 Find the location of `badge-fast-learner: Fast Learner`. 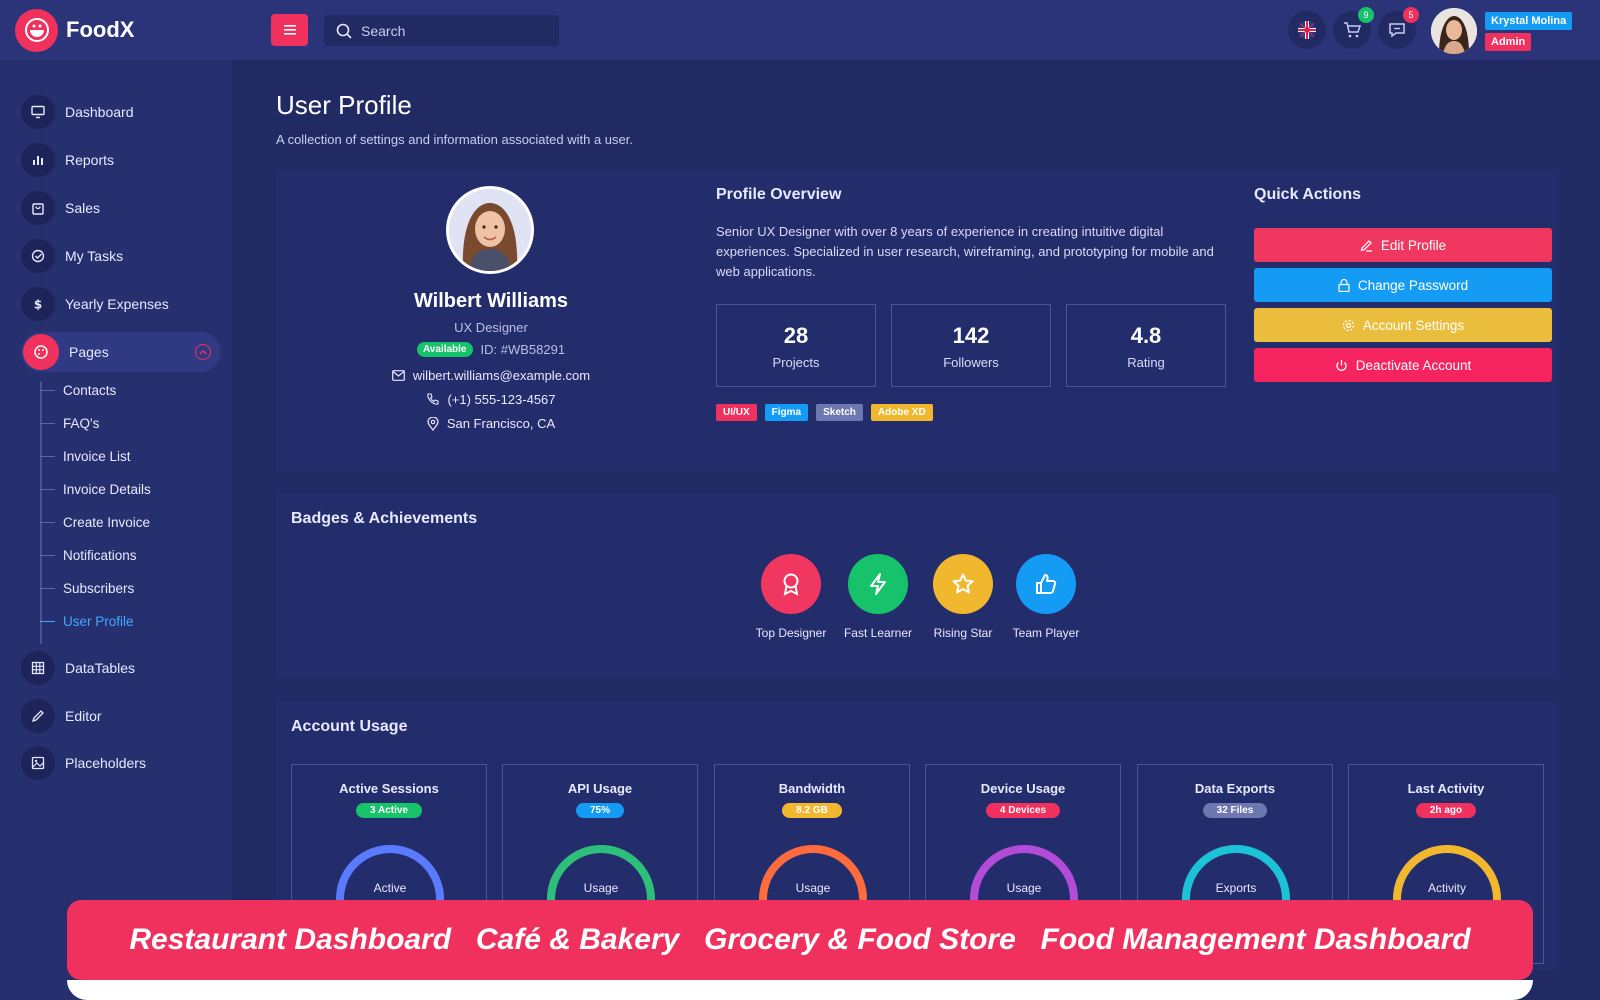

badge-fast-learner: Fast Learner is located at coordinates (878, 597).